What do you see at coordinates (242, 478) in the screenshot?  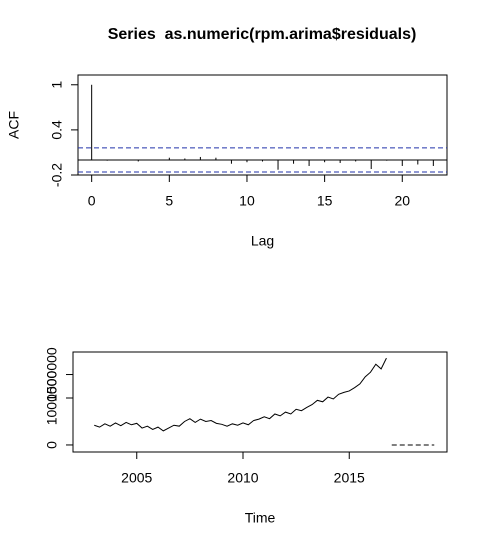 I see `x-tick-label: 2010` at bounding box center [242, 478].